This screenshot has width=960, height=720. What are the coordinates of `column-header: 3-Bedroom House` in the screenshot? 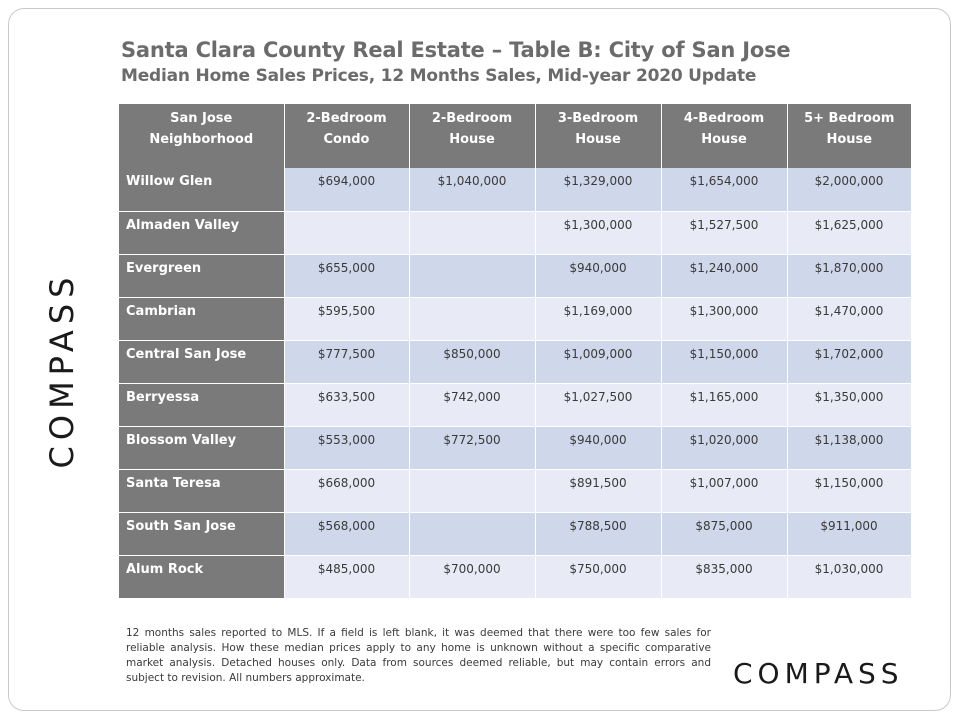 It's located at (598, 136).